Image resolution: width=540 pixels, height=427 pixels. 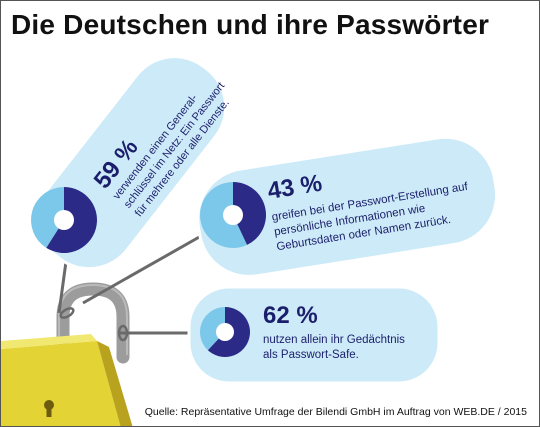 I want to click on donut-2-hole, so click(x=233, y=215).